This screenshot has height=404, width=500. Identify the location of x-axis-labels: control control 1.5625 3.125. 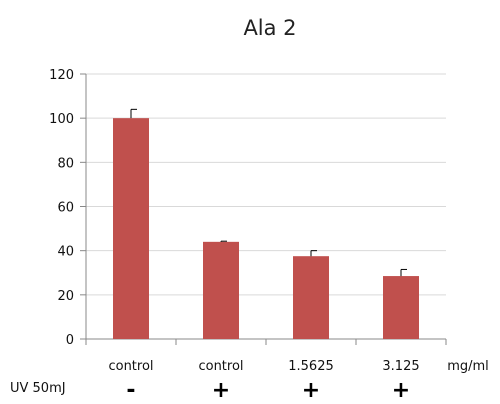
(263, 366).